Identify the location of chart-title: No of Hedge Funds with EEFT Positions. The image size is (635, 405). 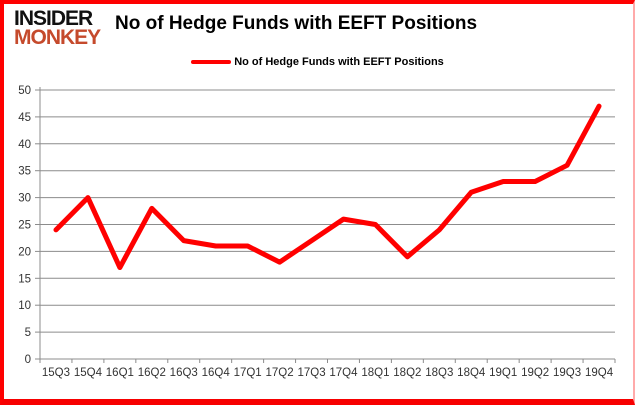
(296, 23).